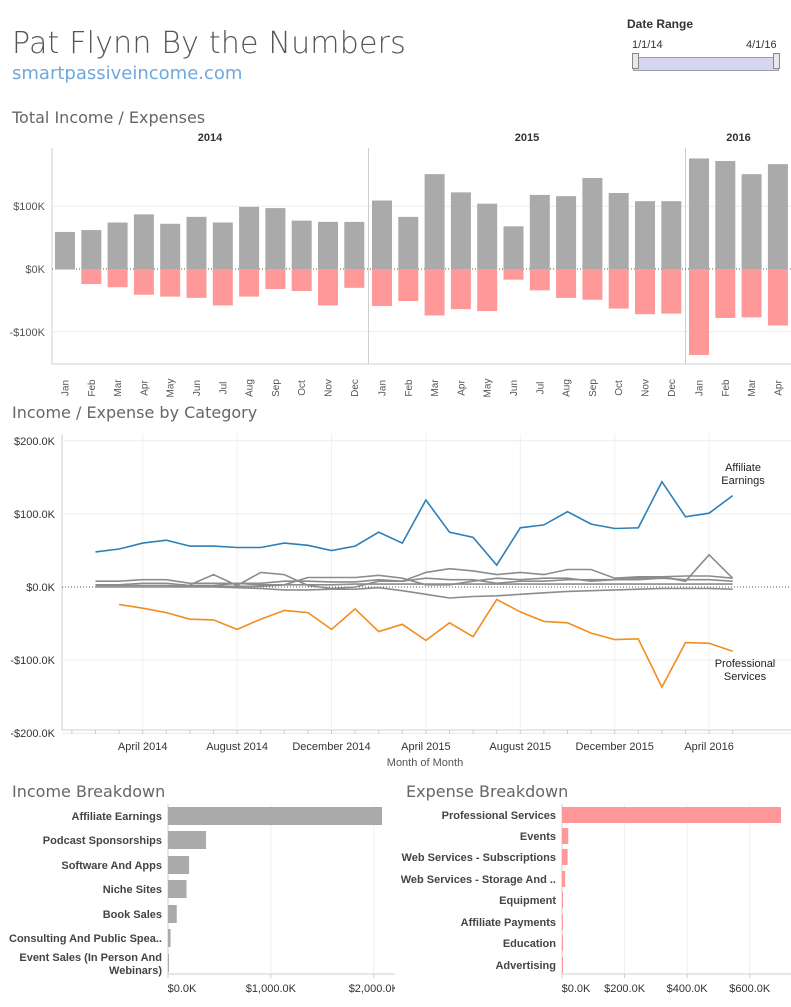 The height and width of the screenshot is (1007, 791). I want to click on panel-header: 2014, so click(210, 138).